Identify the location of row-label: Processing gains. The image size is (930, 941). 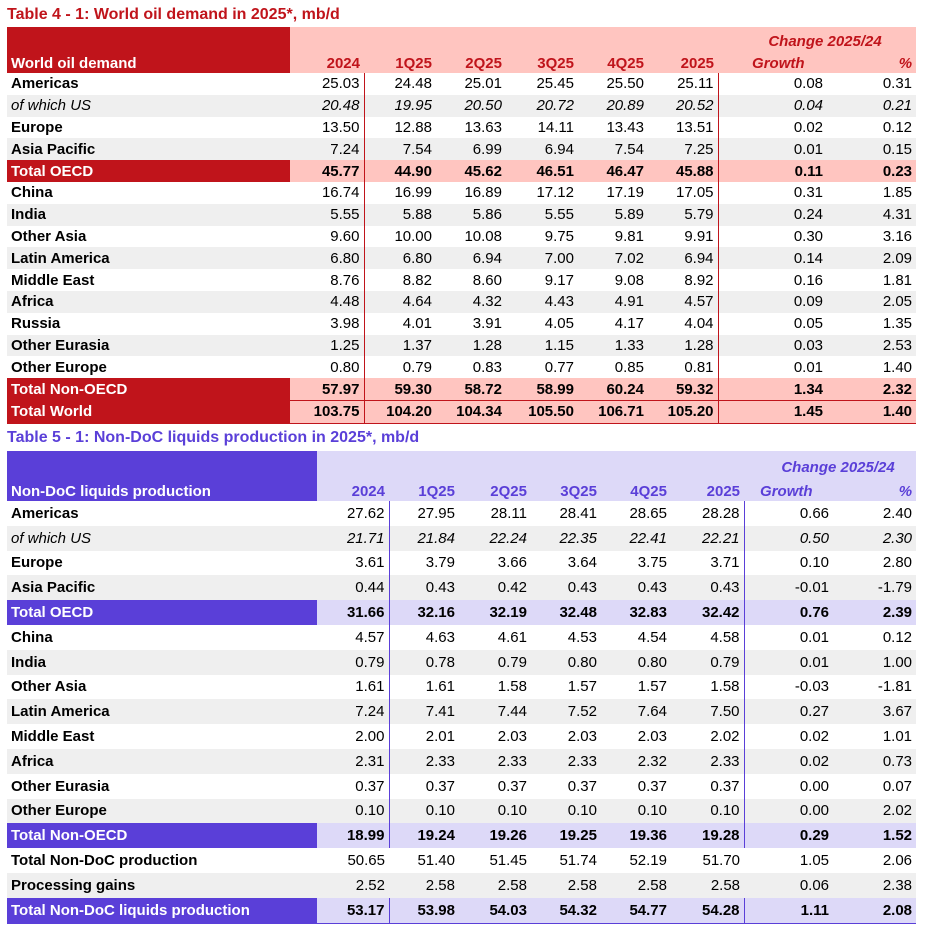
(162, 885).